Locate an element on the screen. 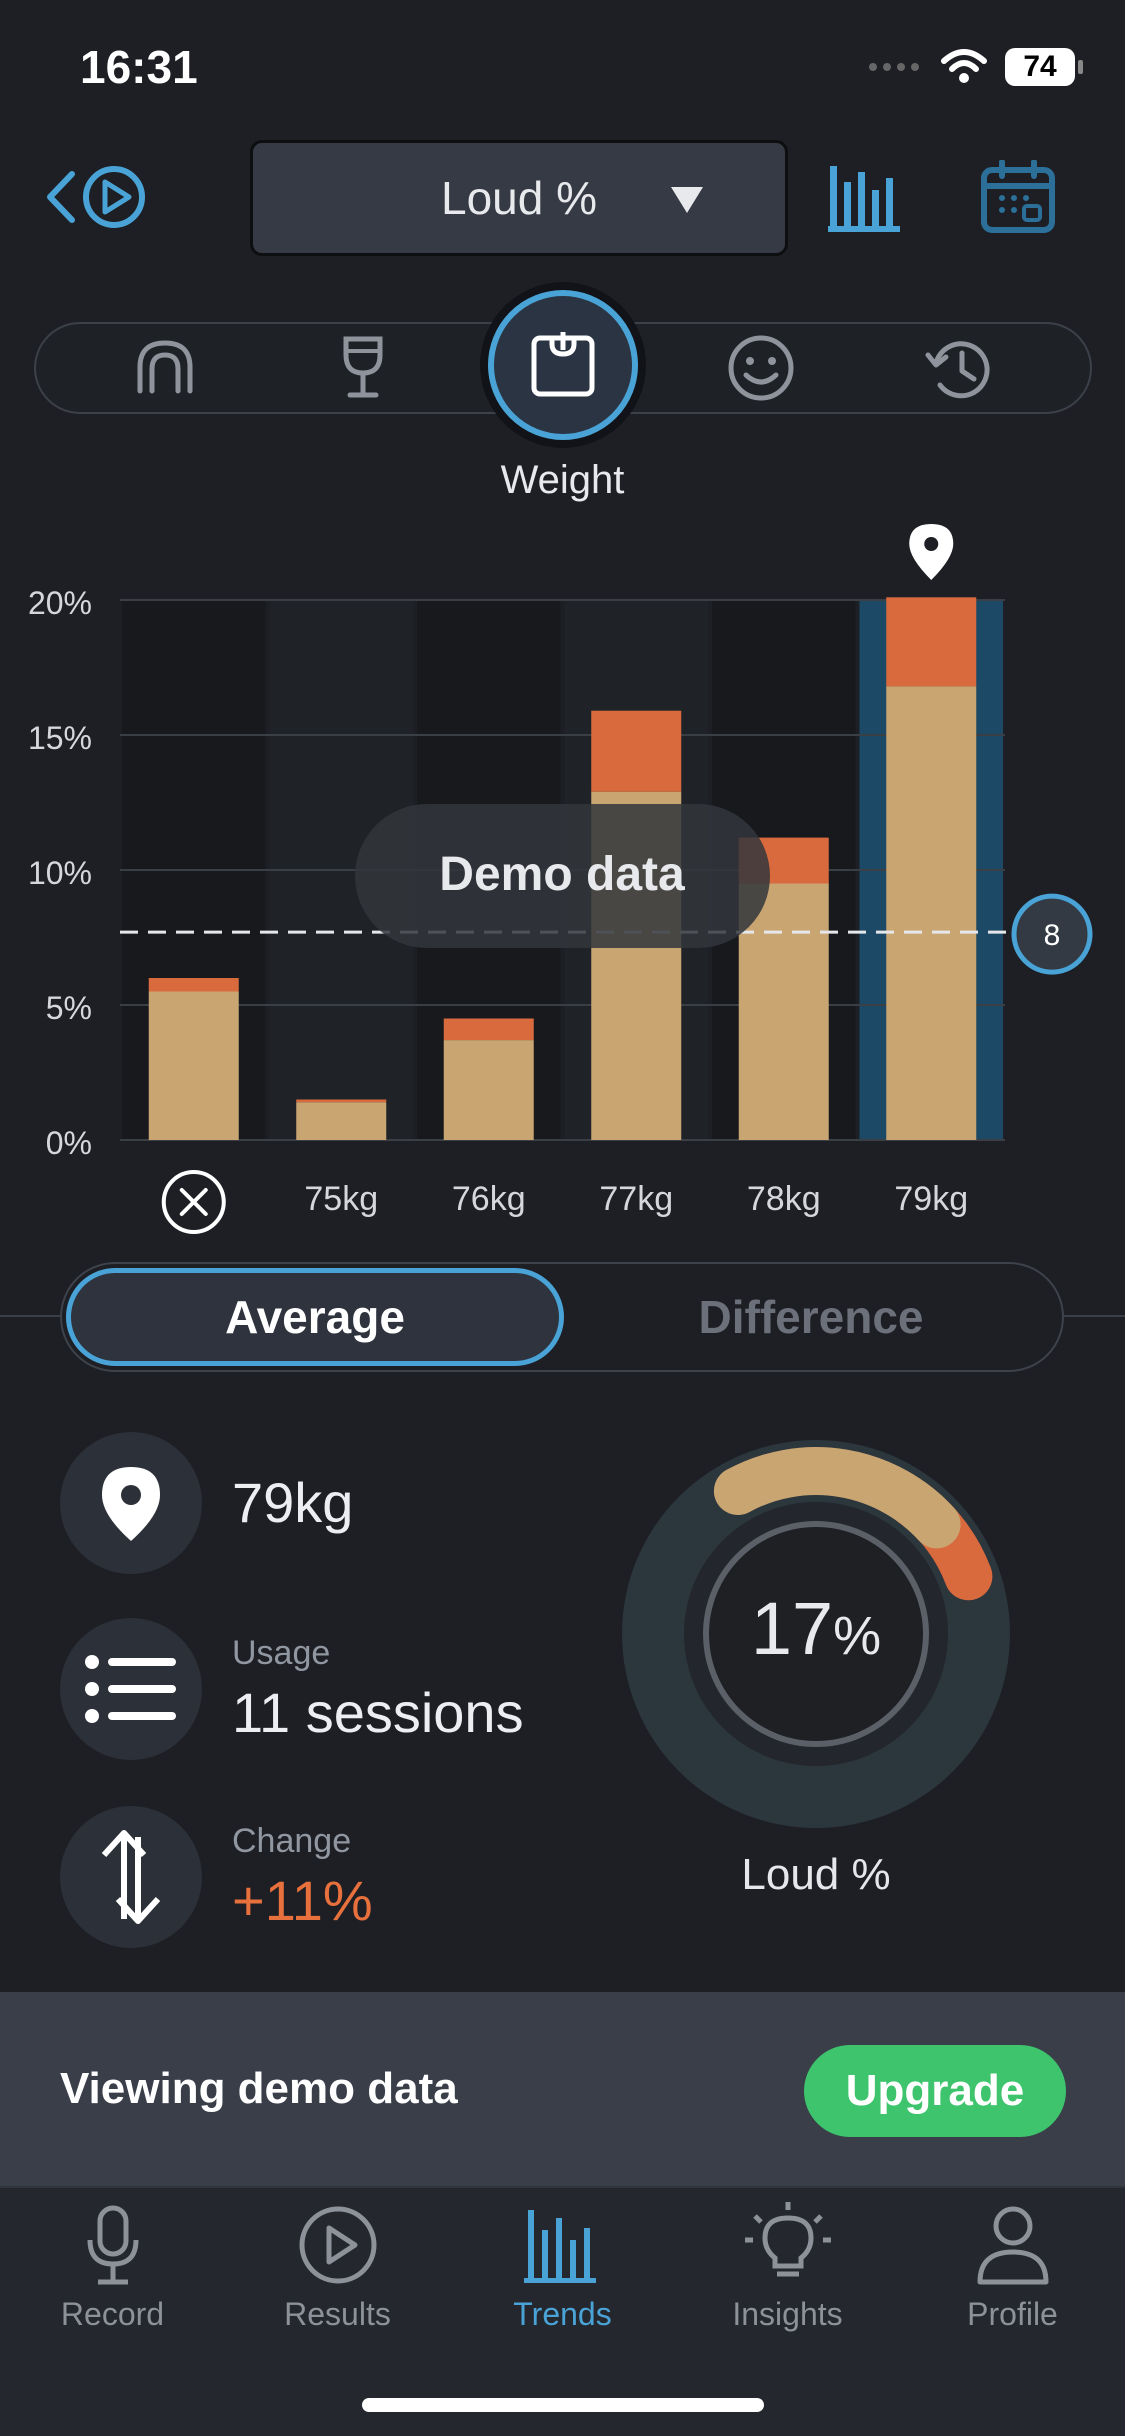 This screenshot has width=1125, height=2436. status-time: 16:31 is located at coordinates (139, 67).